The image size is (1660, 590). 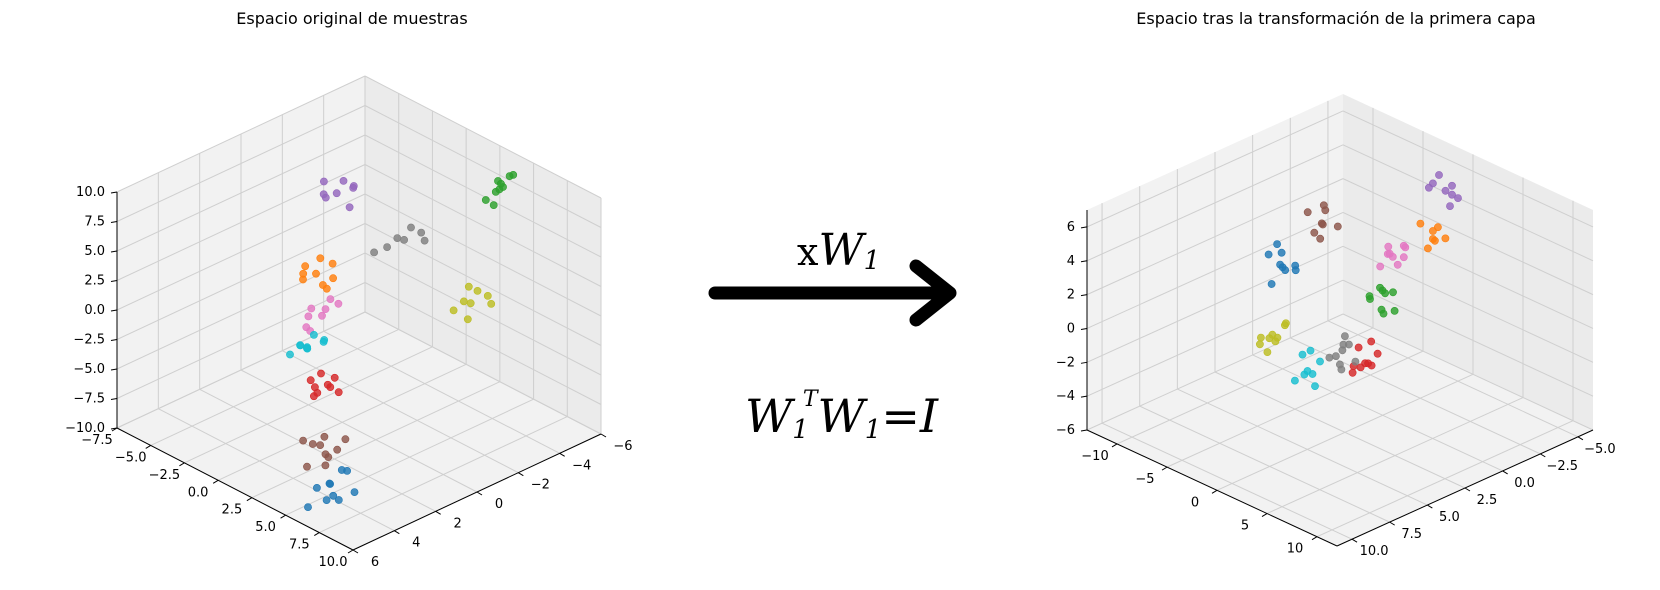 I want to click on orthogonality-equation: W1TW1=I, so click(x=842, y=416).